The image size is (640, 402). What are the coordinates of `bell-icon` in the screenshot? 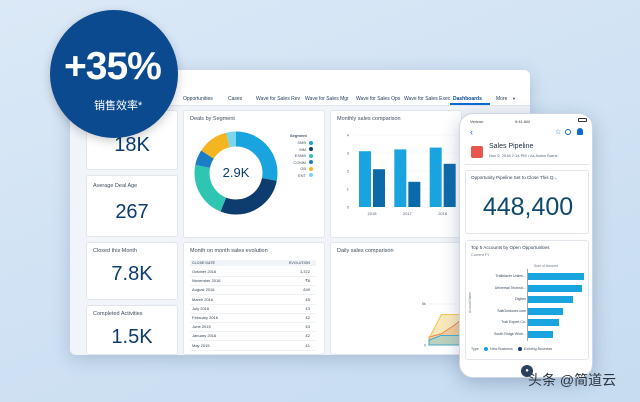 It's located at (580, 131).